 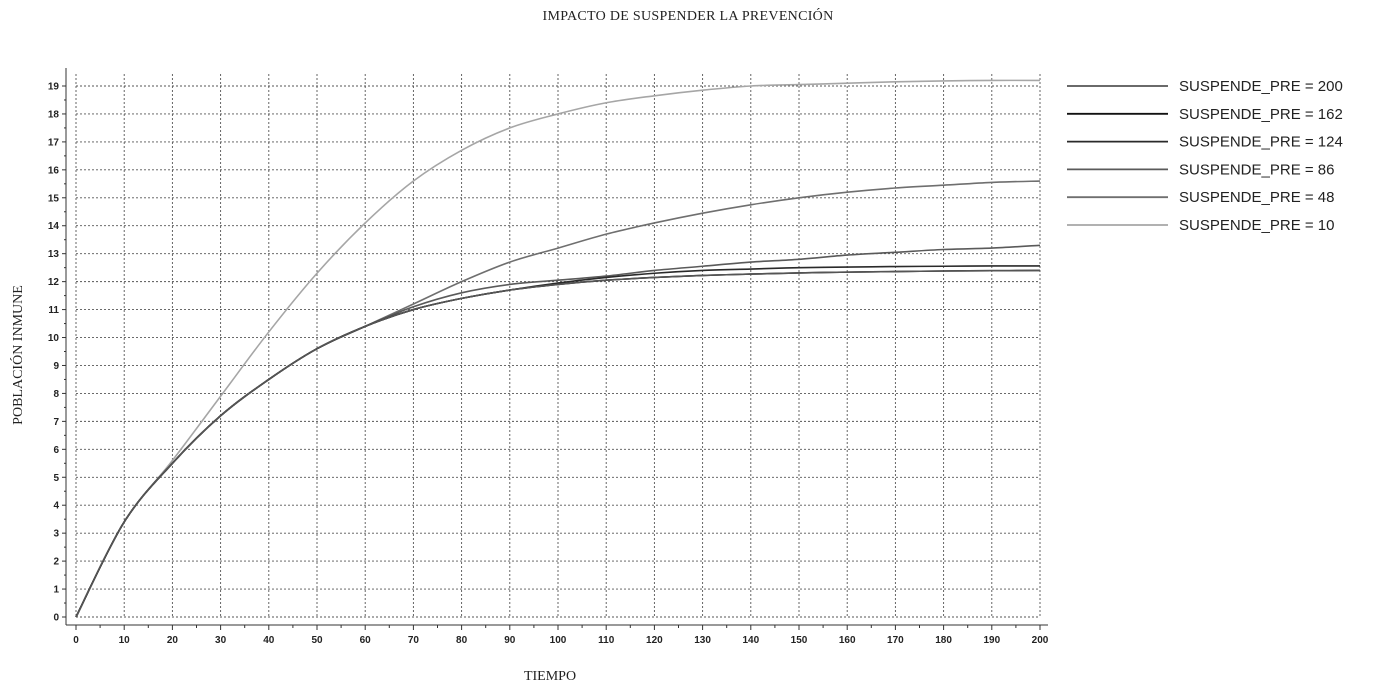 What do you see at coordinates (606, 640) in the screenshot?
I see `x-tick-label: 110` at bounding box center [606, 640].